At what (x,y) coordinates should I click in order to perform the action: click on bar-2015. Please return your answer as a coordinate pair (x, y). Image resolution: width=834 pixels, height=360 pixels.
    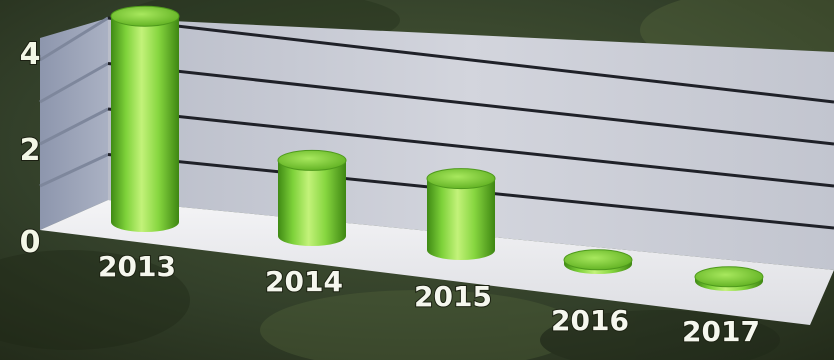
    Looking at the image, I should click on (461, 214).